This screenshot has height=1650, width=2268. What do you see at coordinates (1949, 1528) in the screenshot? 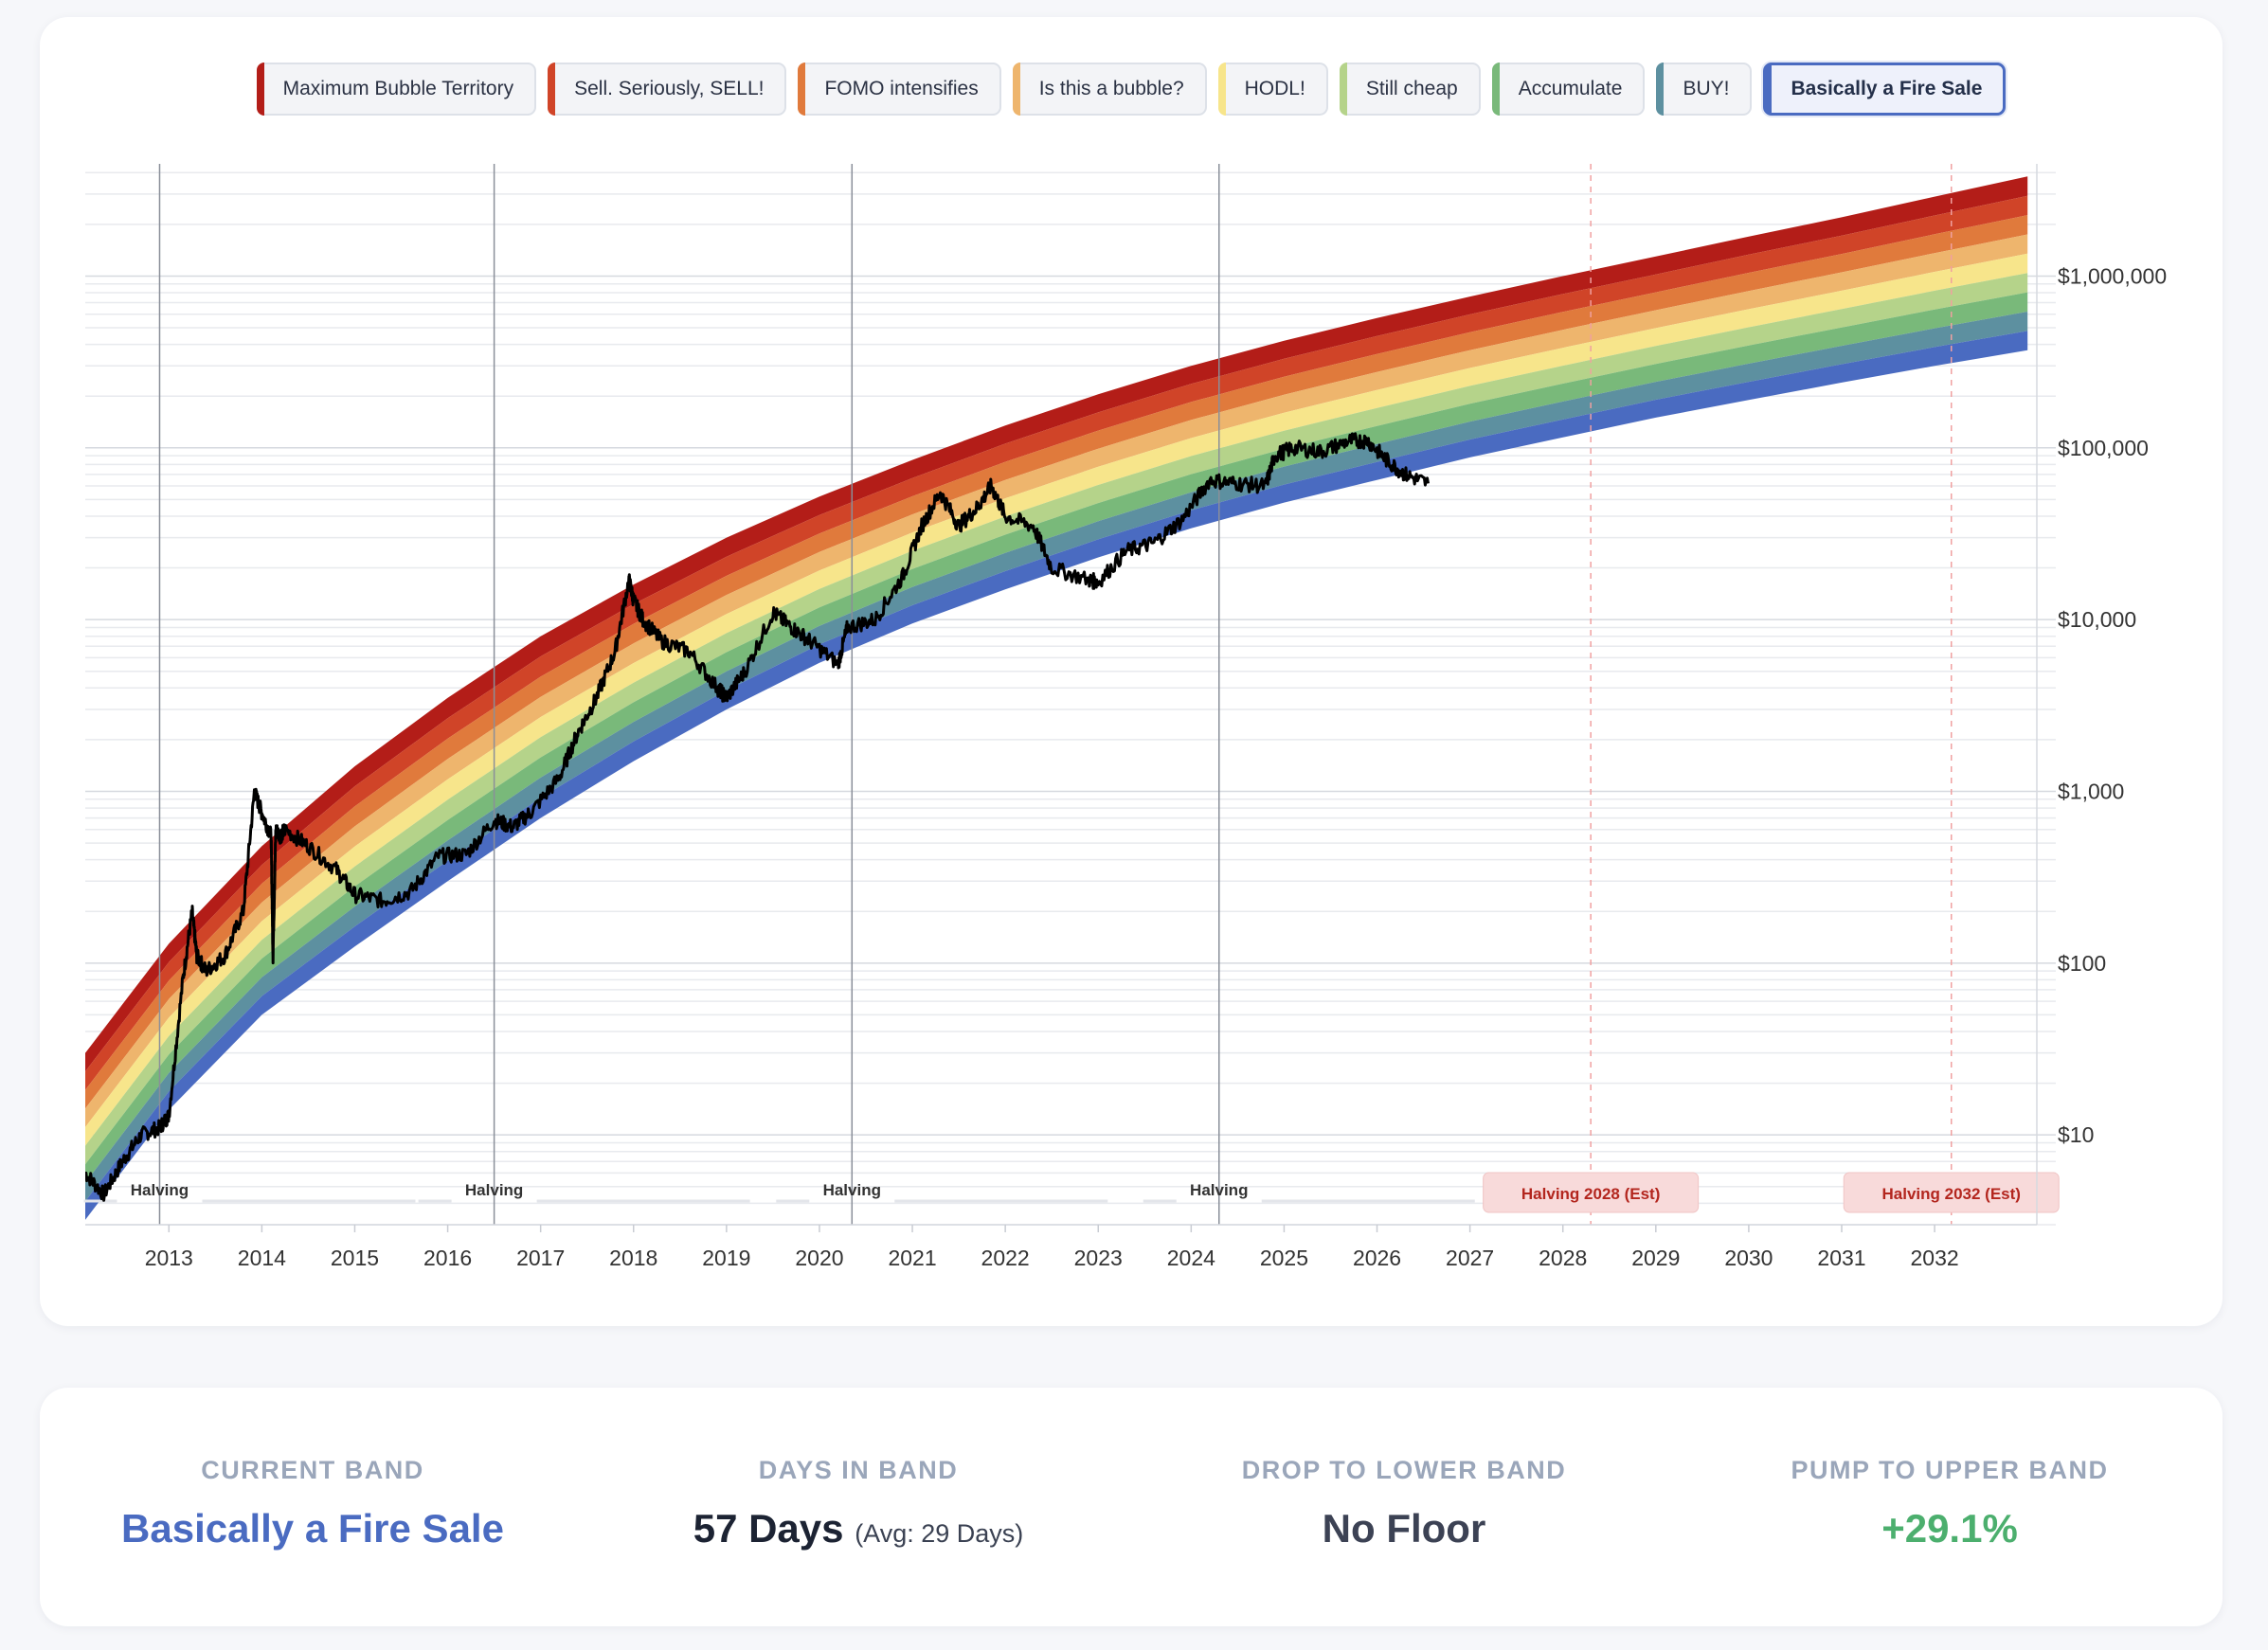
I see `pump-to-upper-value: +29.1%` at bounding box center [1949, 1528].